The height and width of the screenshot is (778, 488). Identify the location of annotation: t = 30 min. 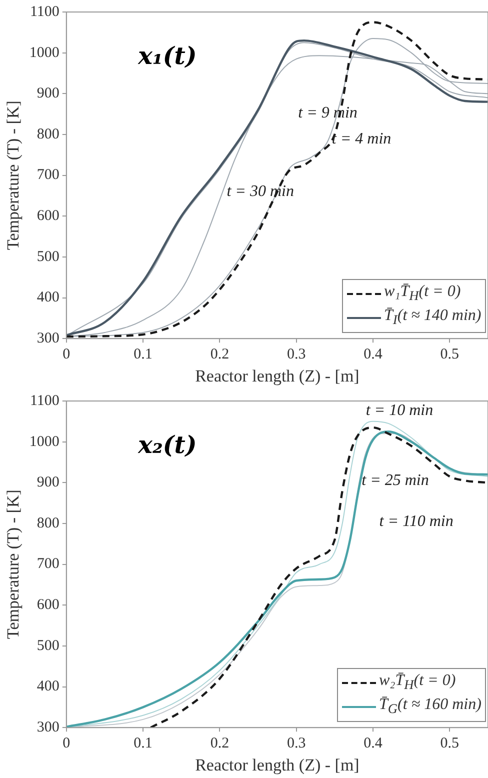
(260, 191).